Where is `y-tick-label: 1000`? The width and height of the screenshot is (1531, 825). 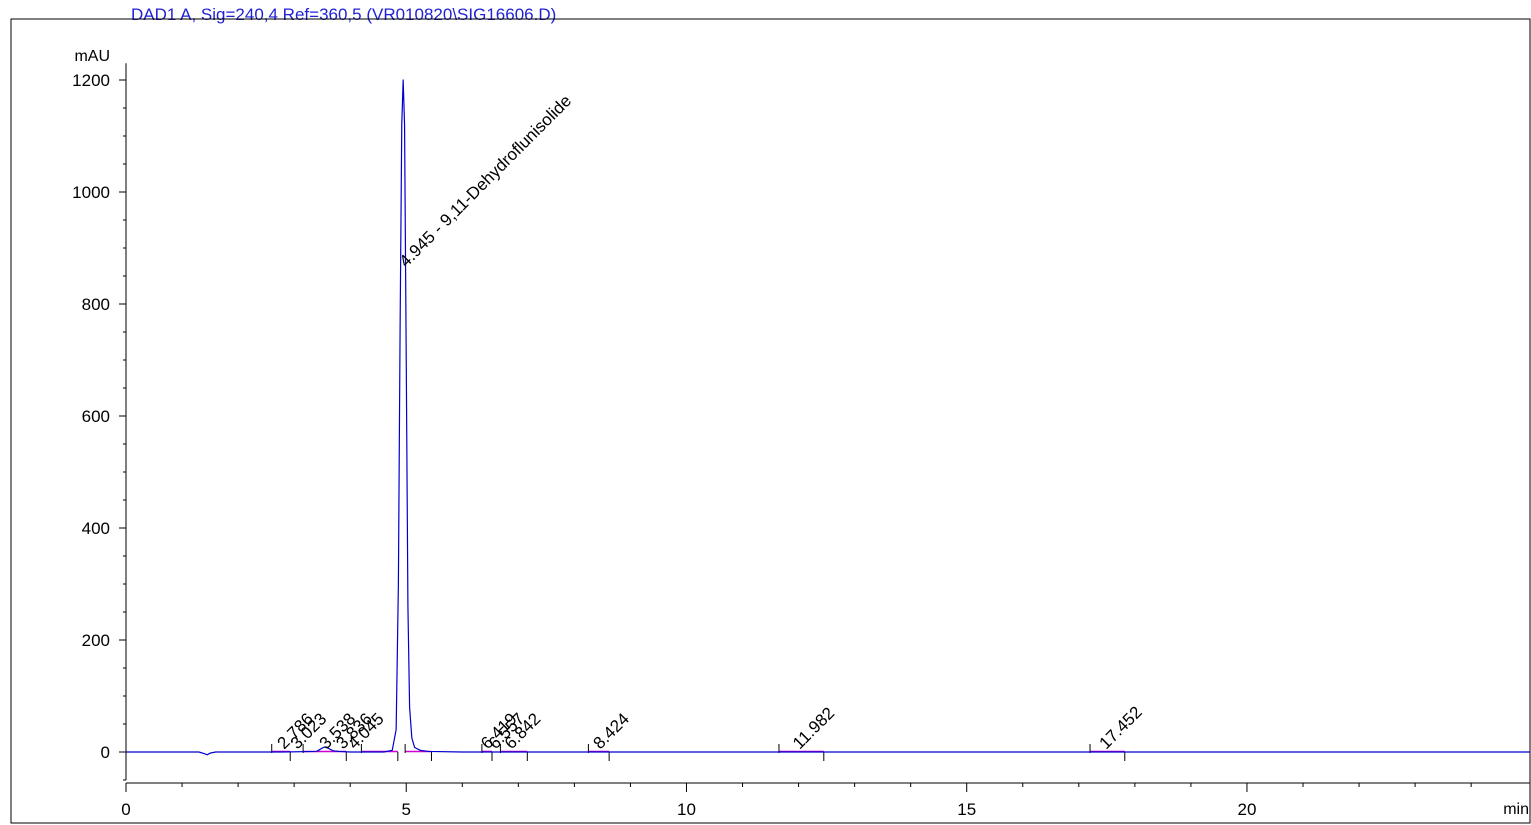 y-tick-label: 1000 is located at coordinates (91, 192).